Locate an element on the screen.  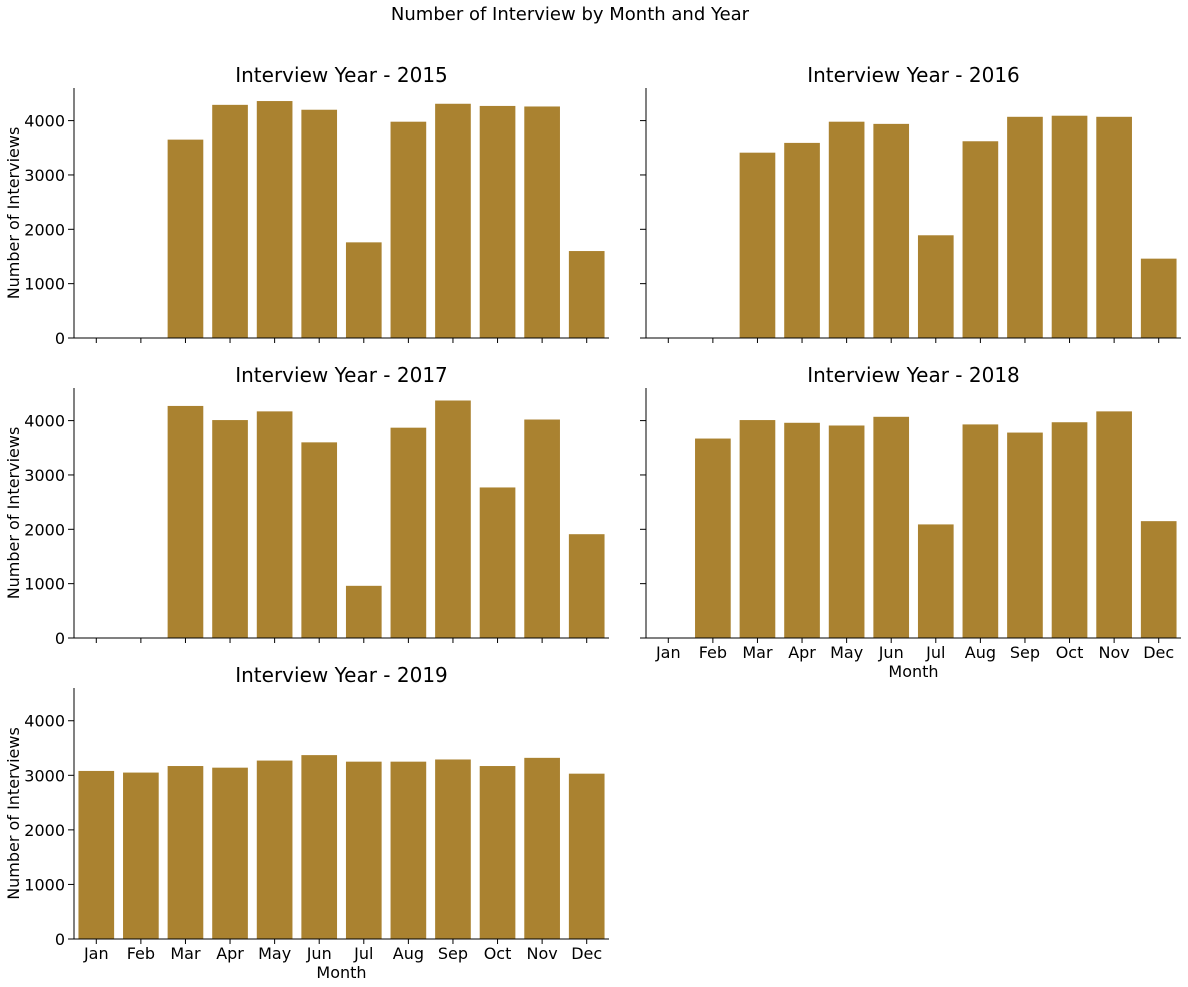
bar-jan is located at coordinates (96, 854).